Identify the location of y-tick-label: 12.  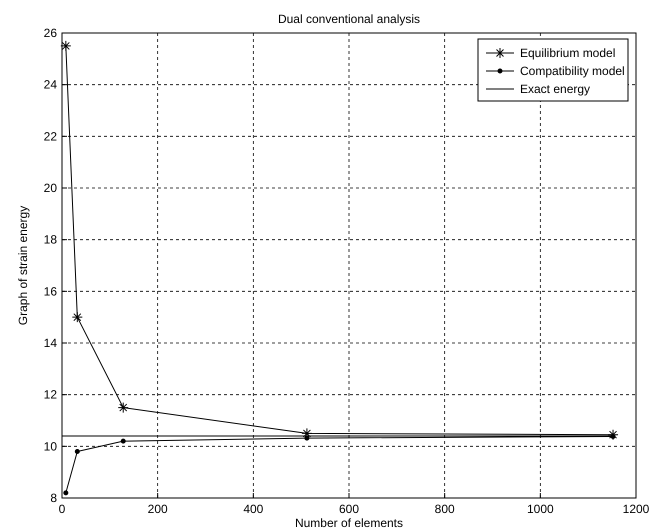
(51, 395).